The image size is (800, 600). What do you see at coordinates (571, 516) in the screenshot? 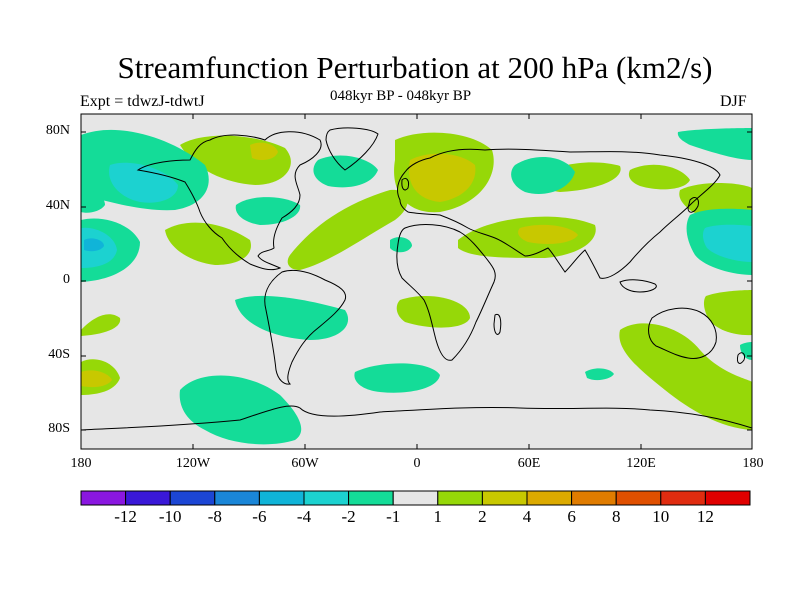
I see `colorbar-label: 6` at bounding box center [571, 516].